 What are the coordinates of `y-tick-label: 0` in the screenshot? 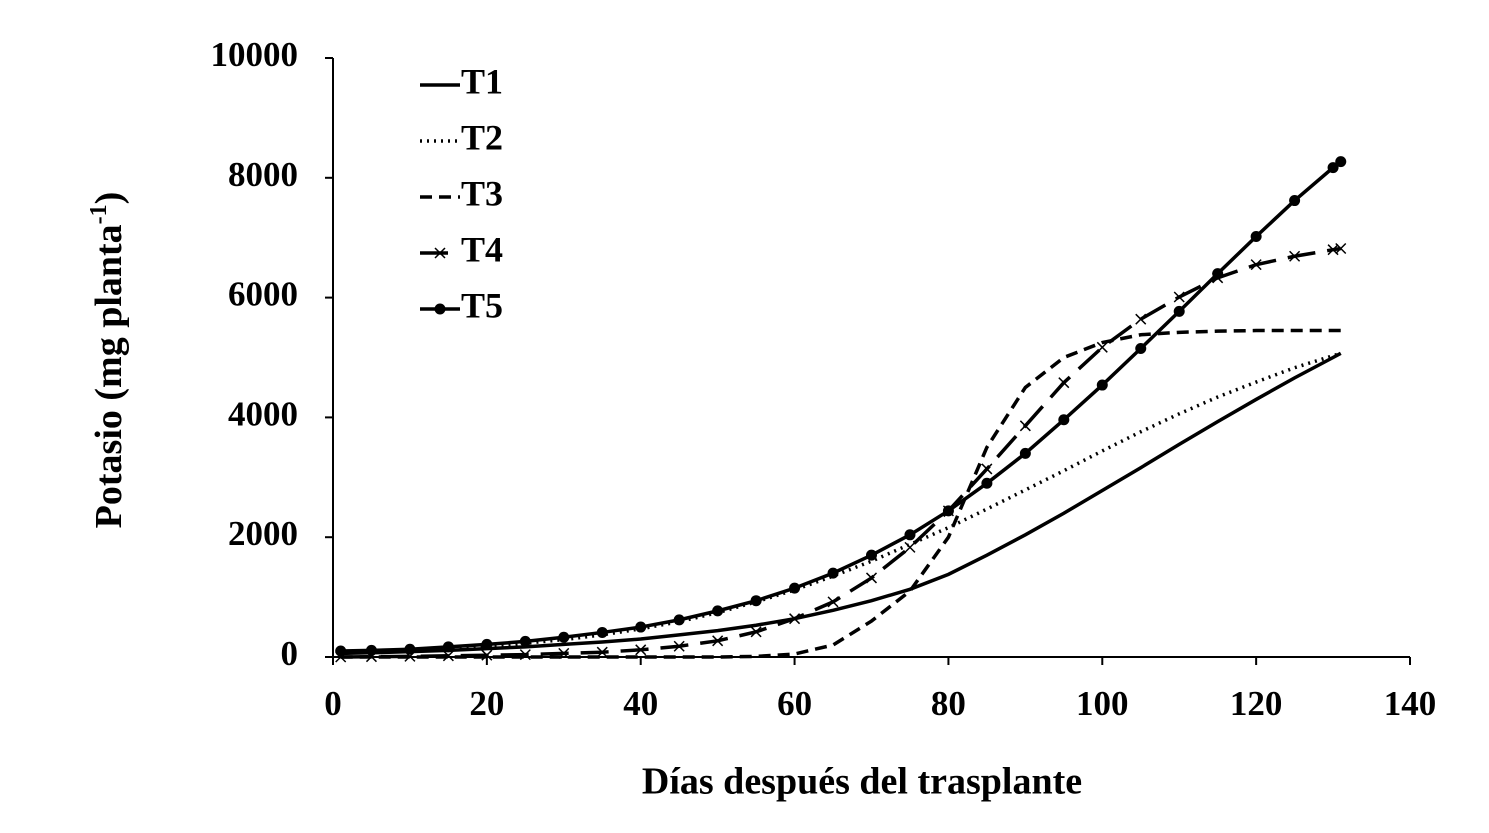 It's located at (290, 653).